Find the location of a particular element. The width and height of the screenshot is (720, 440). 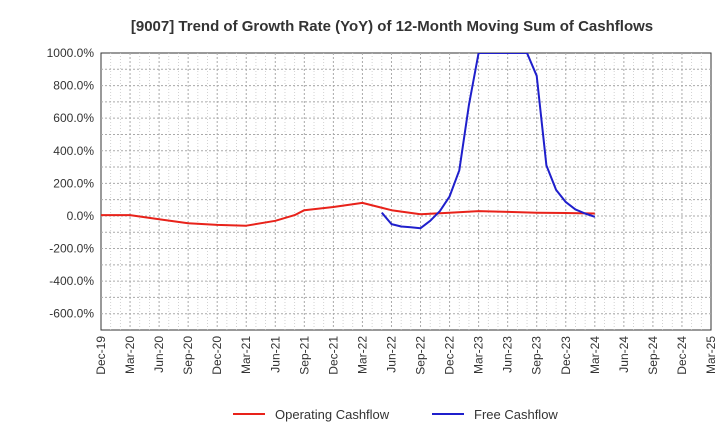

legend-label: Free Cashflow is located at coordinates (516, 414).